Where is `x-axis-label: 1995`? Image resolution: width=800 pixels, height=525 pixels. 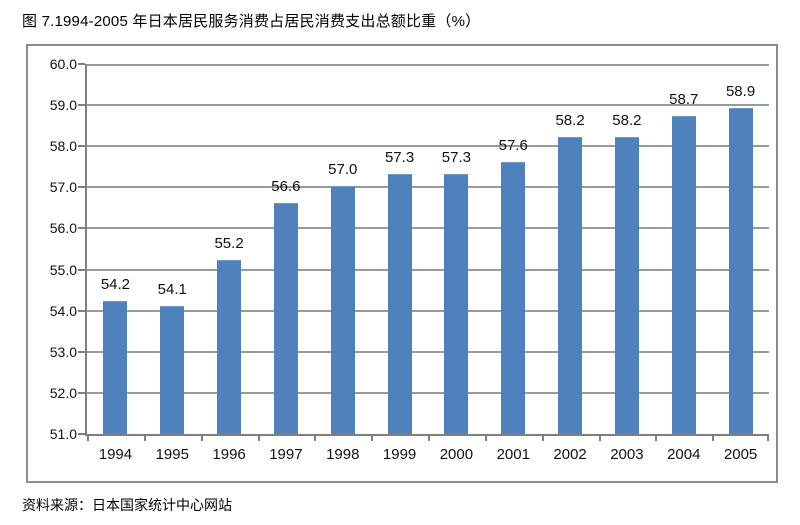
x-axis-label: 1995 is located at coordinates (172, 454).